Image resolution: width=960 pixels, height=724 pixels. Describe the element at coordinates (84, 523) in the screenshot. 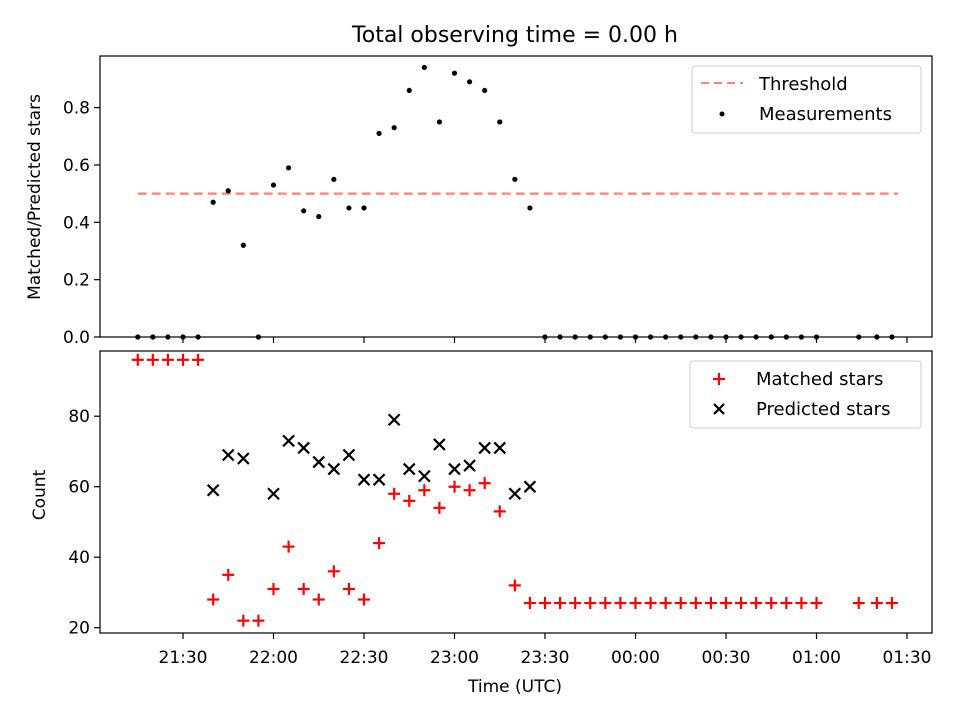

I see `bottom-y-ticks: 20 40 60 80` at that location.